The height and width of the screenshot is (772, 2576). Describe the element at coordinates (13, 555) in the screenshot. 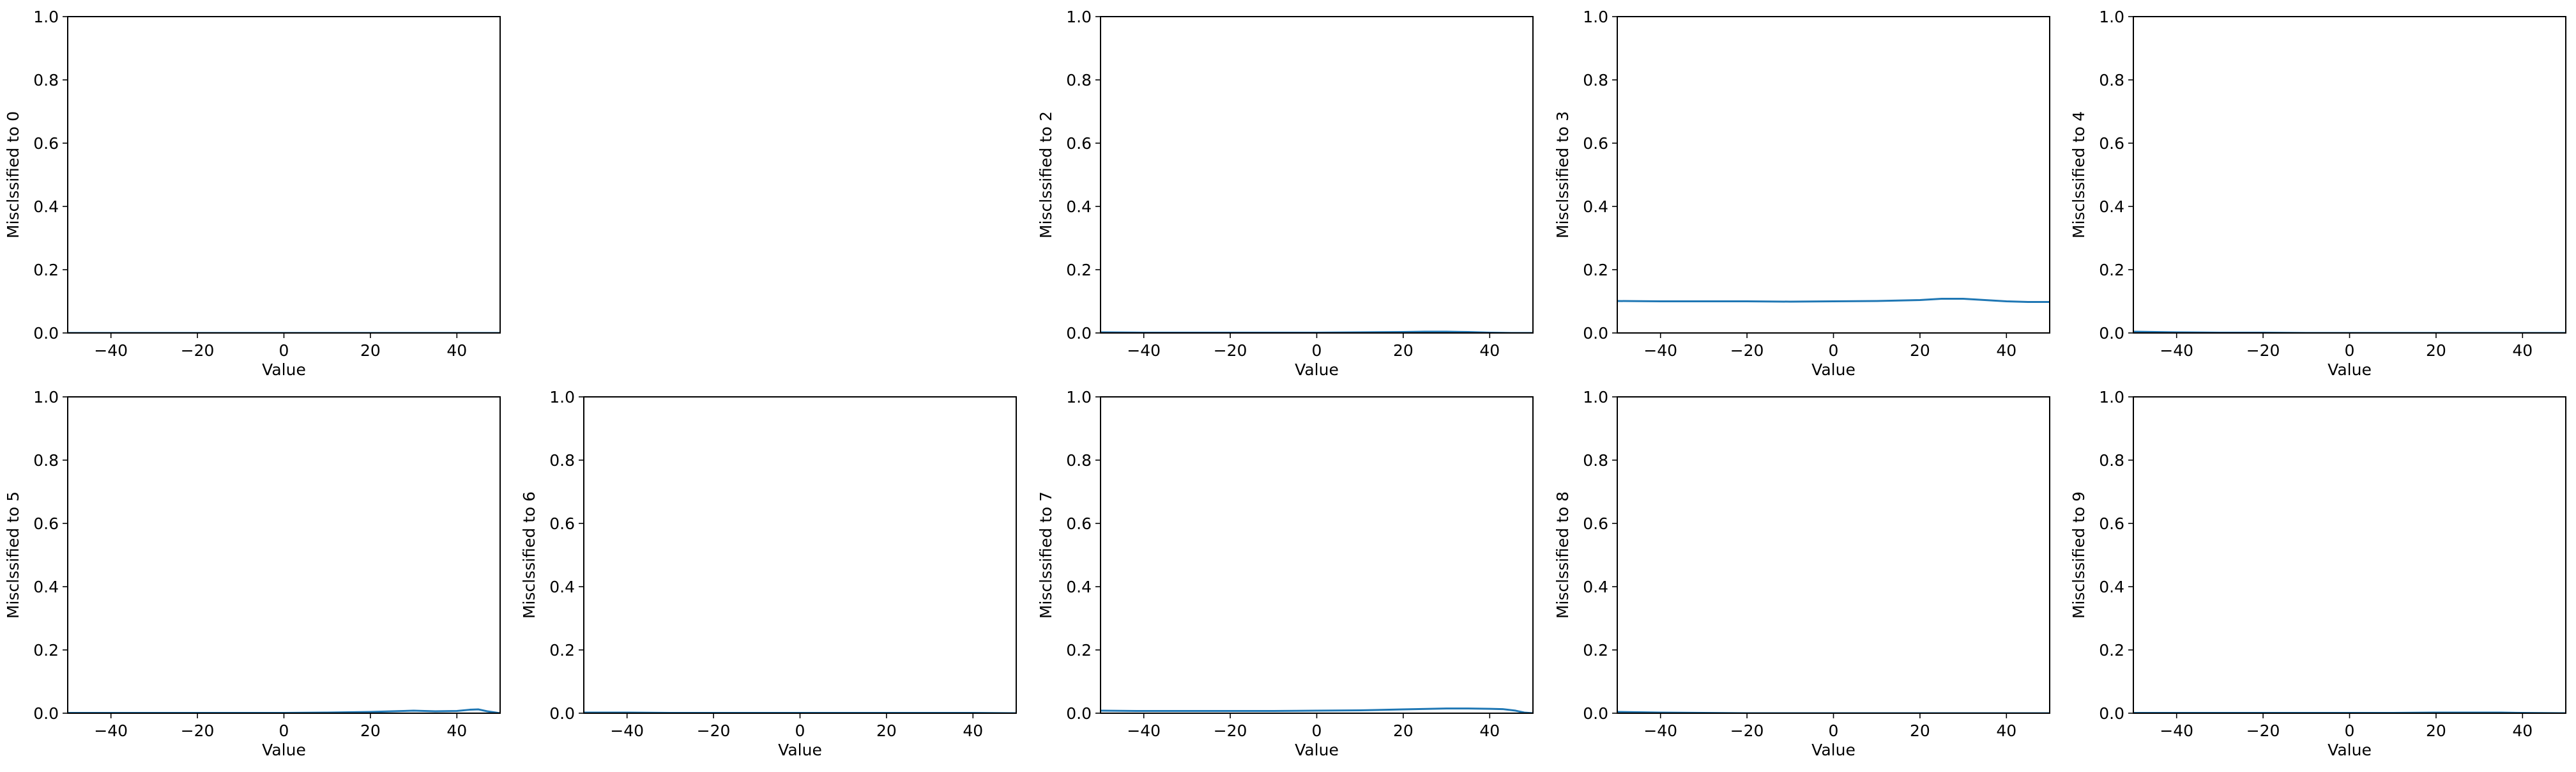

I see `y-axis-label: Misclssified to 5` at that location.